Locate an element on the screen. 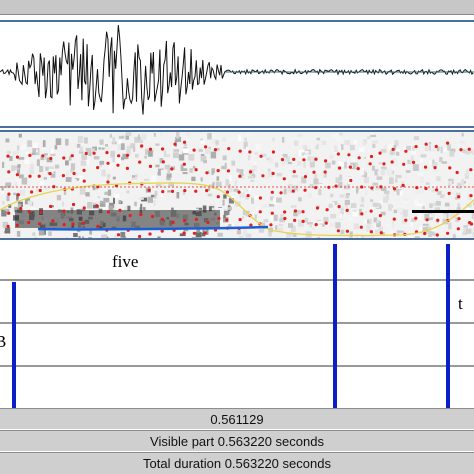 This screenshot has height=474, width=474. interval-label-right: t is located at coordinates (460, 303).